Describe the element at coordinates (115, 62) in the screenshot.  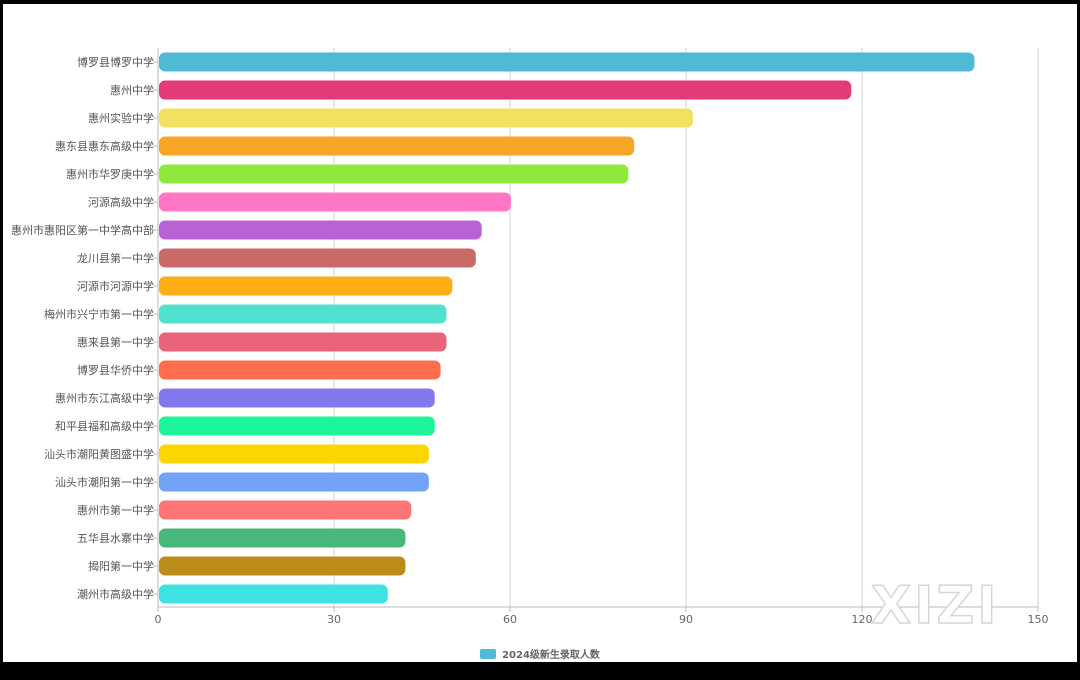
I see `category-label: 博罗县博罗中学` at that location.